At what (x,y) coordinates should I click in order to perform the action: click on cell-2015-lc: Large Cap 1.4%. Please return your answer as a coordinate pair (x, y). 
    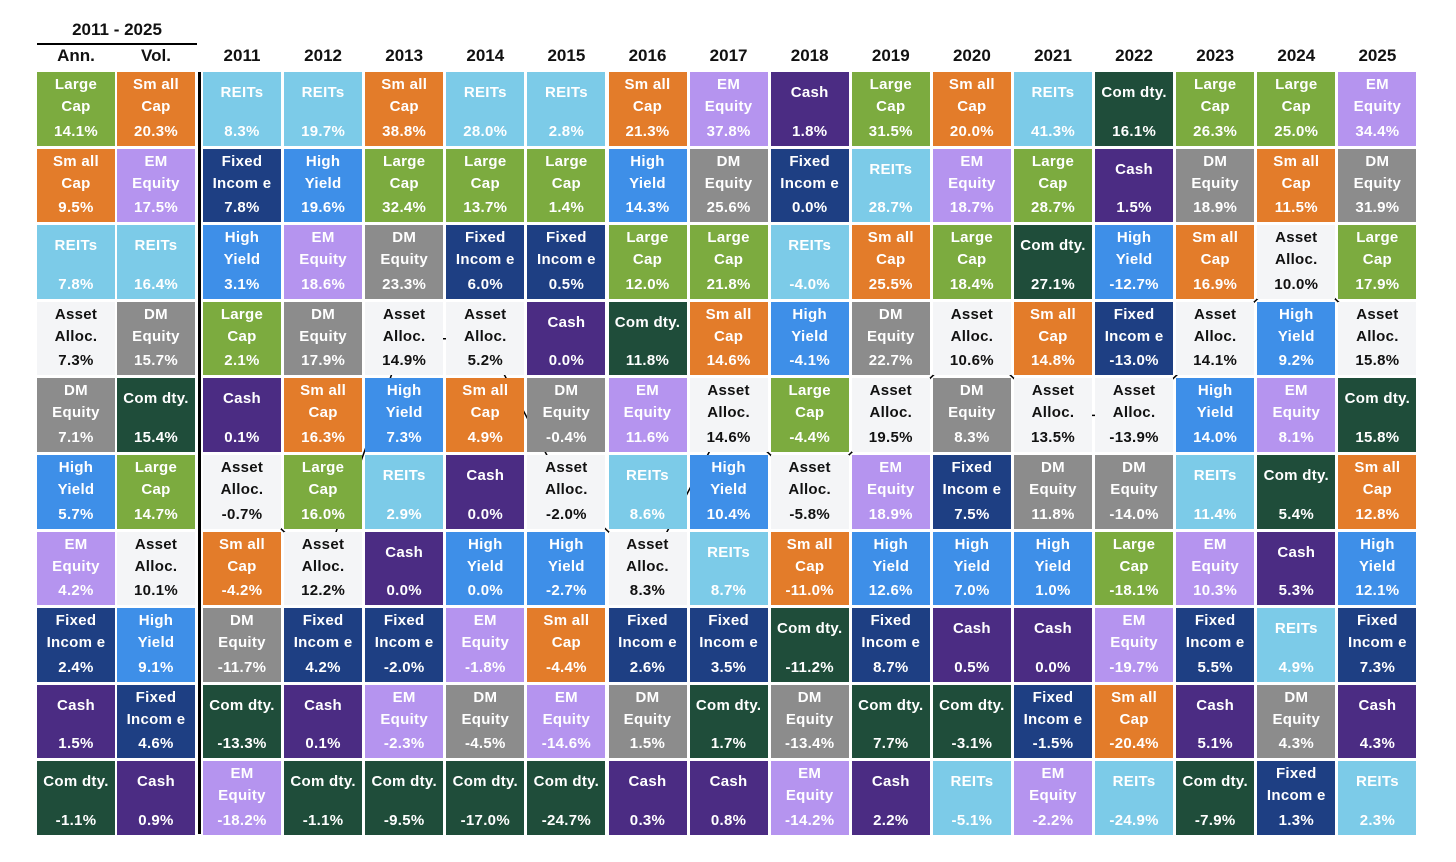
    Looking at the image, I should click on (566, 185).